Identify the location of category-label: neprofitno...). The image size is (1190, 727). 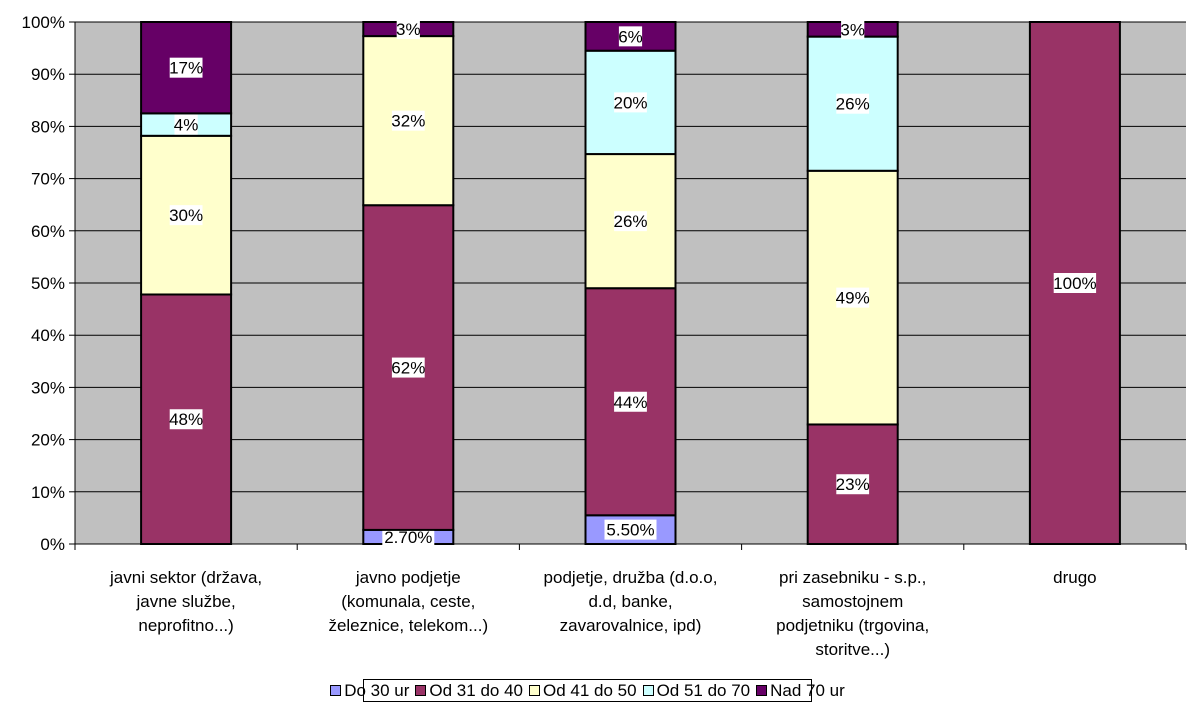
(185, 625).